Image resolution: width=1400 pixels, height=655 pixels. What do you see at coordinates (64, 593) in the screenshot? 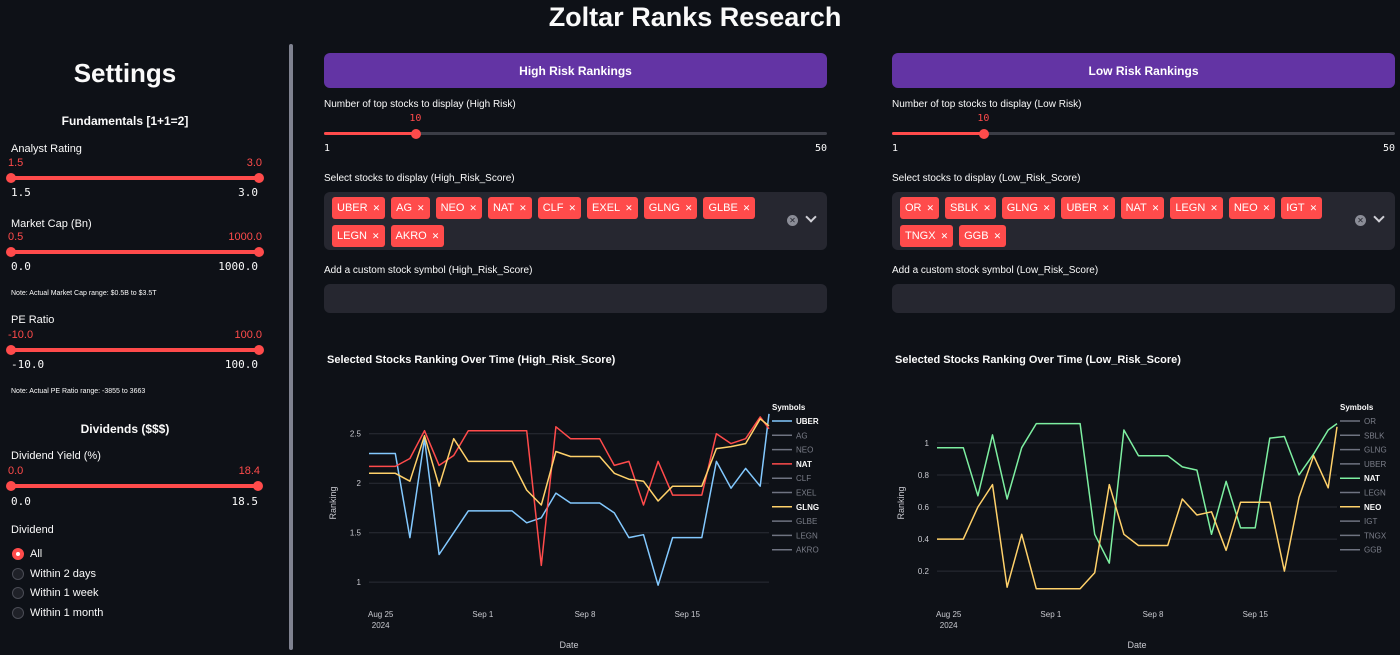
I see `dividend-option-label: Within 1 week` at bounding box center [64, 593].